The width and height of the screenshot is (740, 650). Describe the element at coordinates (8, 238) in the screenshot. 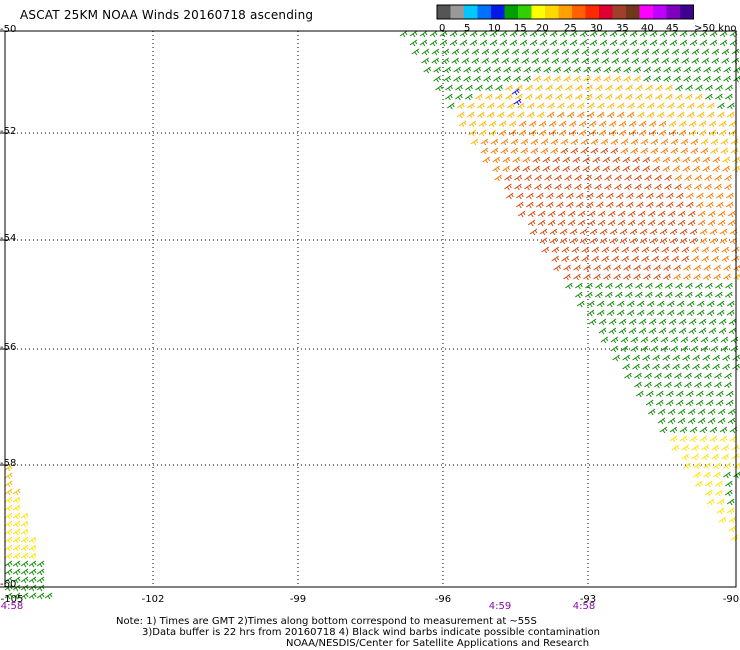

I see `lat-label-54: -54` at that location.